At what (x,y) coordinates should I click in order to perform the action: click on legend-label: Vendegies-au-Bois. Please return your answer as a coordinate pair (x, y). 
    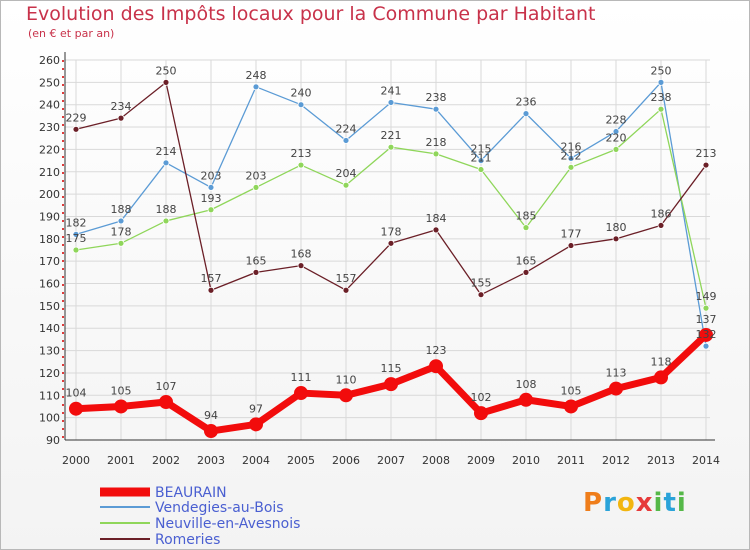
    Looking at the image, I should click on (219, 508).